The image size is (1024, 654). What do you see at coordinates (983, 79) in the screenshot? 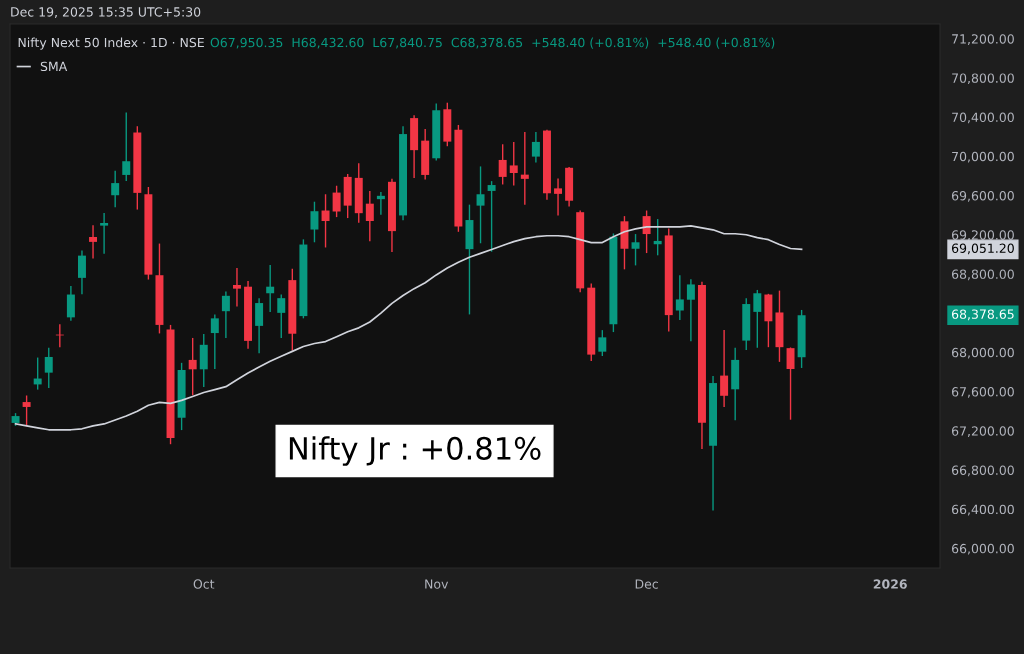
I see `y-tick-label: 70,800.00` at bounding box center [983, 79].